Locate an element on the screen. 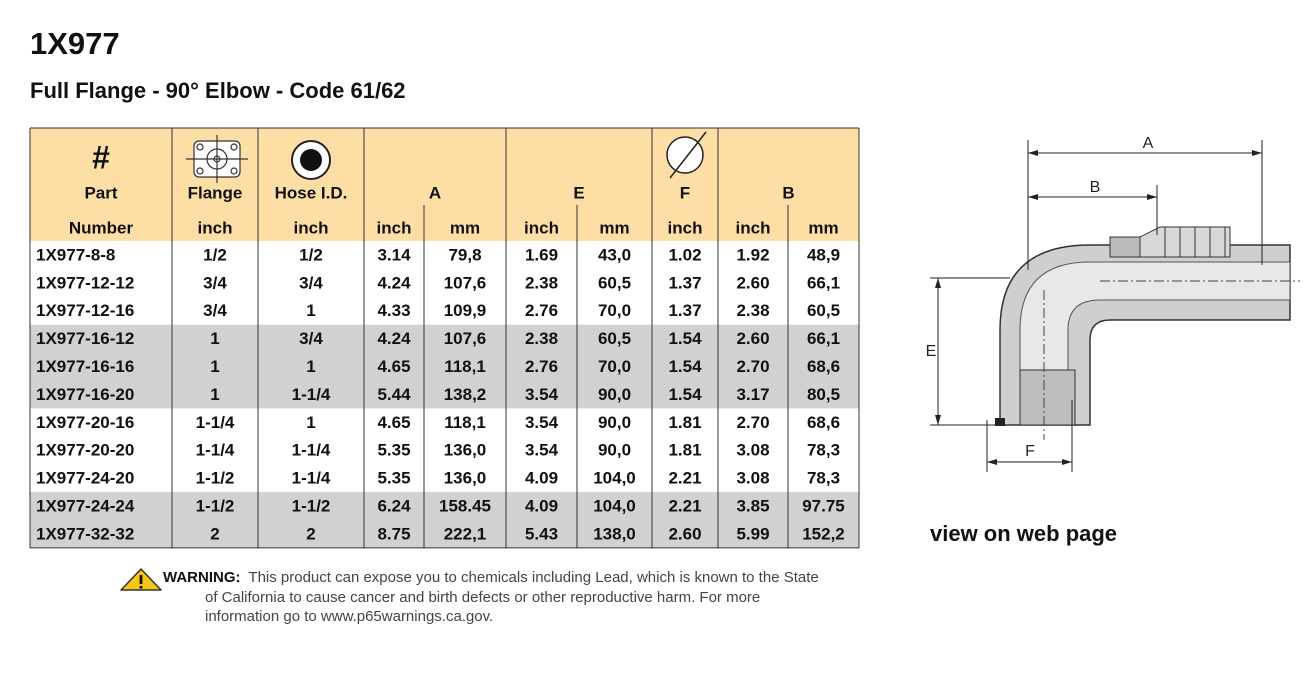  table-cell: 1X977-20-20 is located at coordinates (85, 450).